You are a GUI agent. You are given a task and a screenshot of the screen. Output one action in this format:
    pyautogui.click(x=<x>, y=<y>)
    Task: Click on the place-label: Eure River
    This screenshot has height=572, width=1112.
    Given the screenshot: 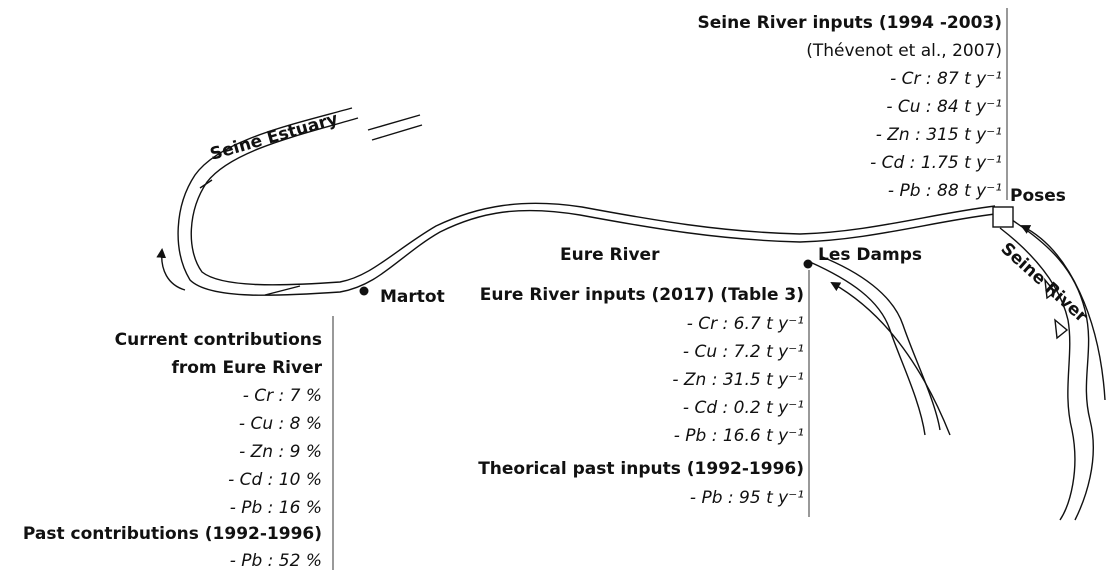 What is the action you would take?
    pyautogui.click(x=610, y=255)
    